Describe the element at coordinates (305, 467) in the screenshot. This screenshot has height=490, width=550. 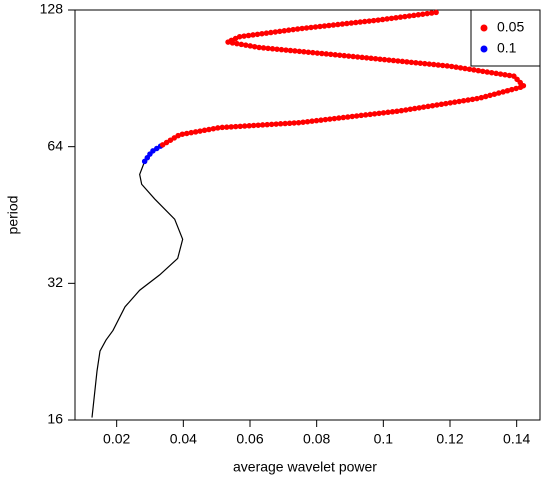
I see `x-axis-label: average wavelet power` at that location.